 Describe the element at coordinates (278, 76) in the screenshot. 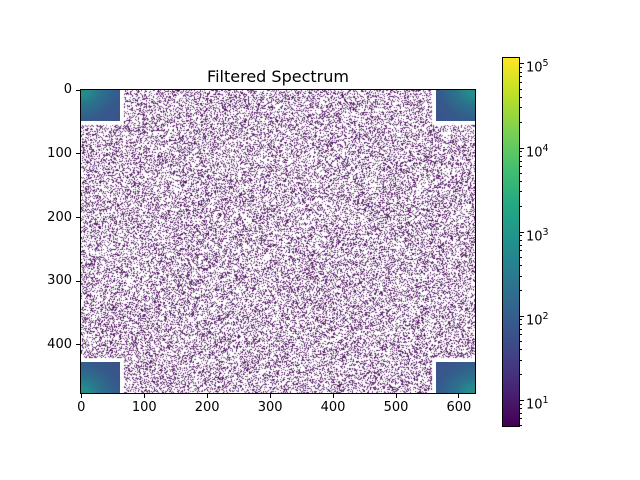

I see `chart-title: Filtered Spectrum` at that location.